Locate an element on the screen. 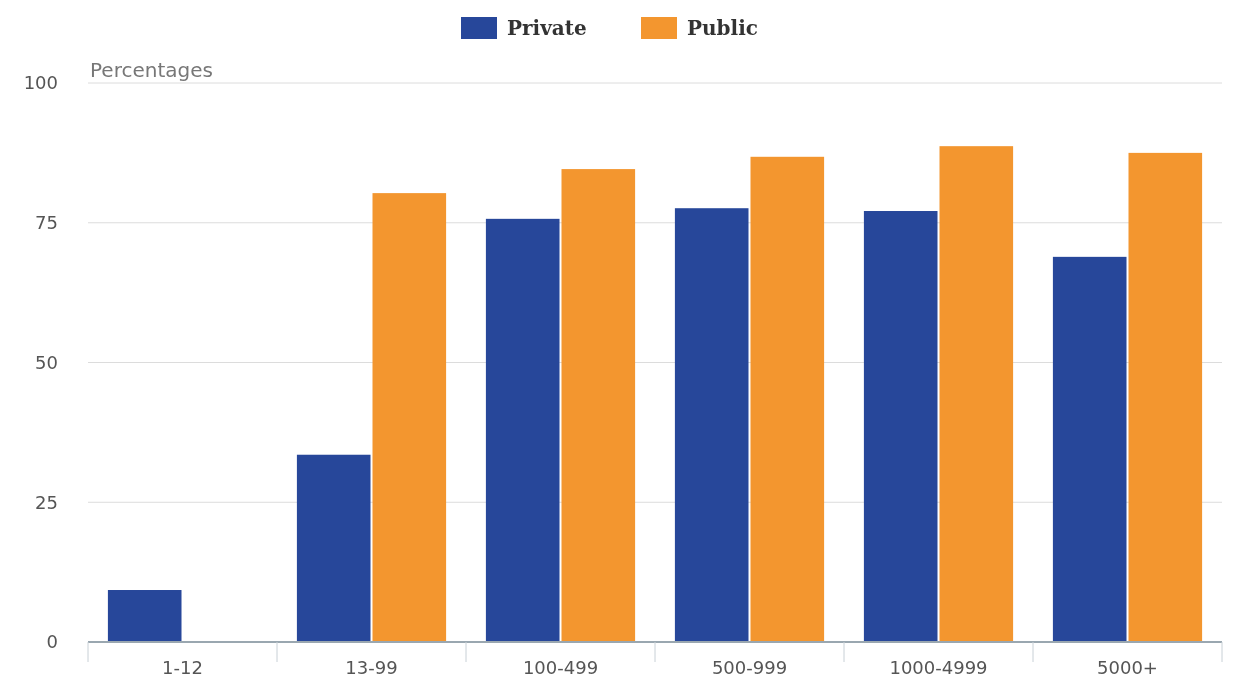  legend-label: Public is located at coordinates (722, 28).